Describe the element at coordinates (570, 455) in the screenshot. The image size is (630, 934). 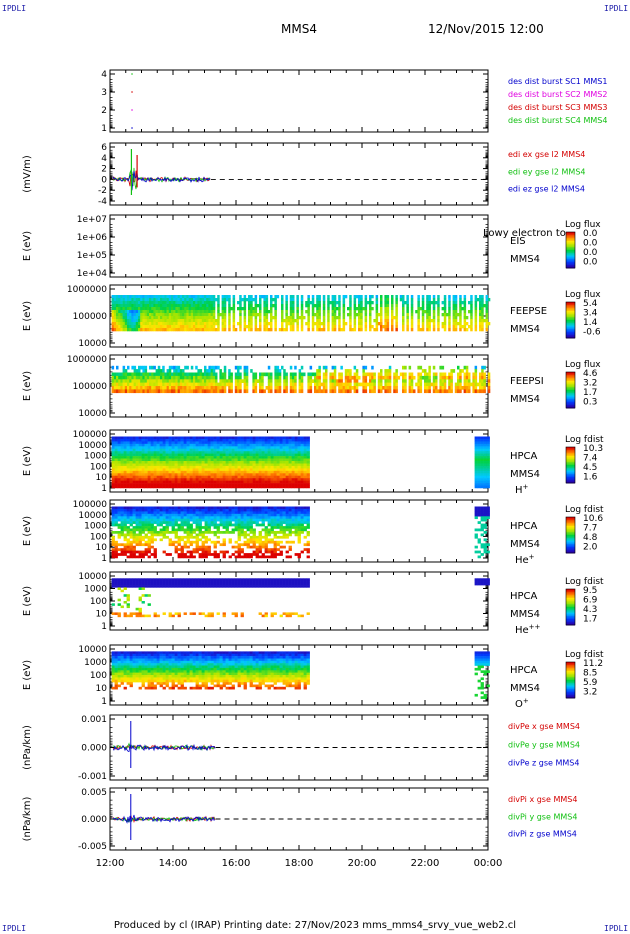
I see `hpca_h-cbar-cell` at that location.